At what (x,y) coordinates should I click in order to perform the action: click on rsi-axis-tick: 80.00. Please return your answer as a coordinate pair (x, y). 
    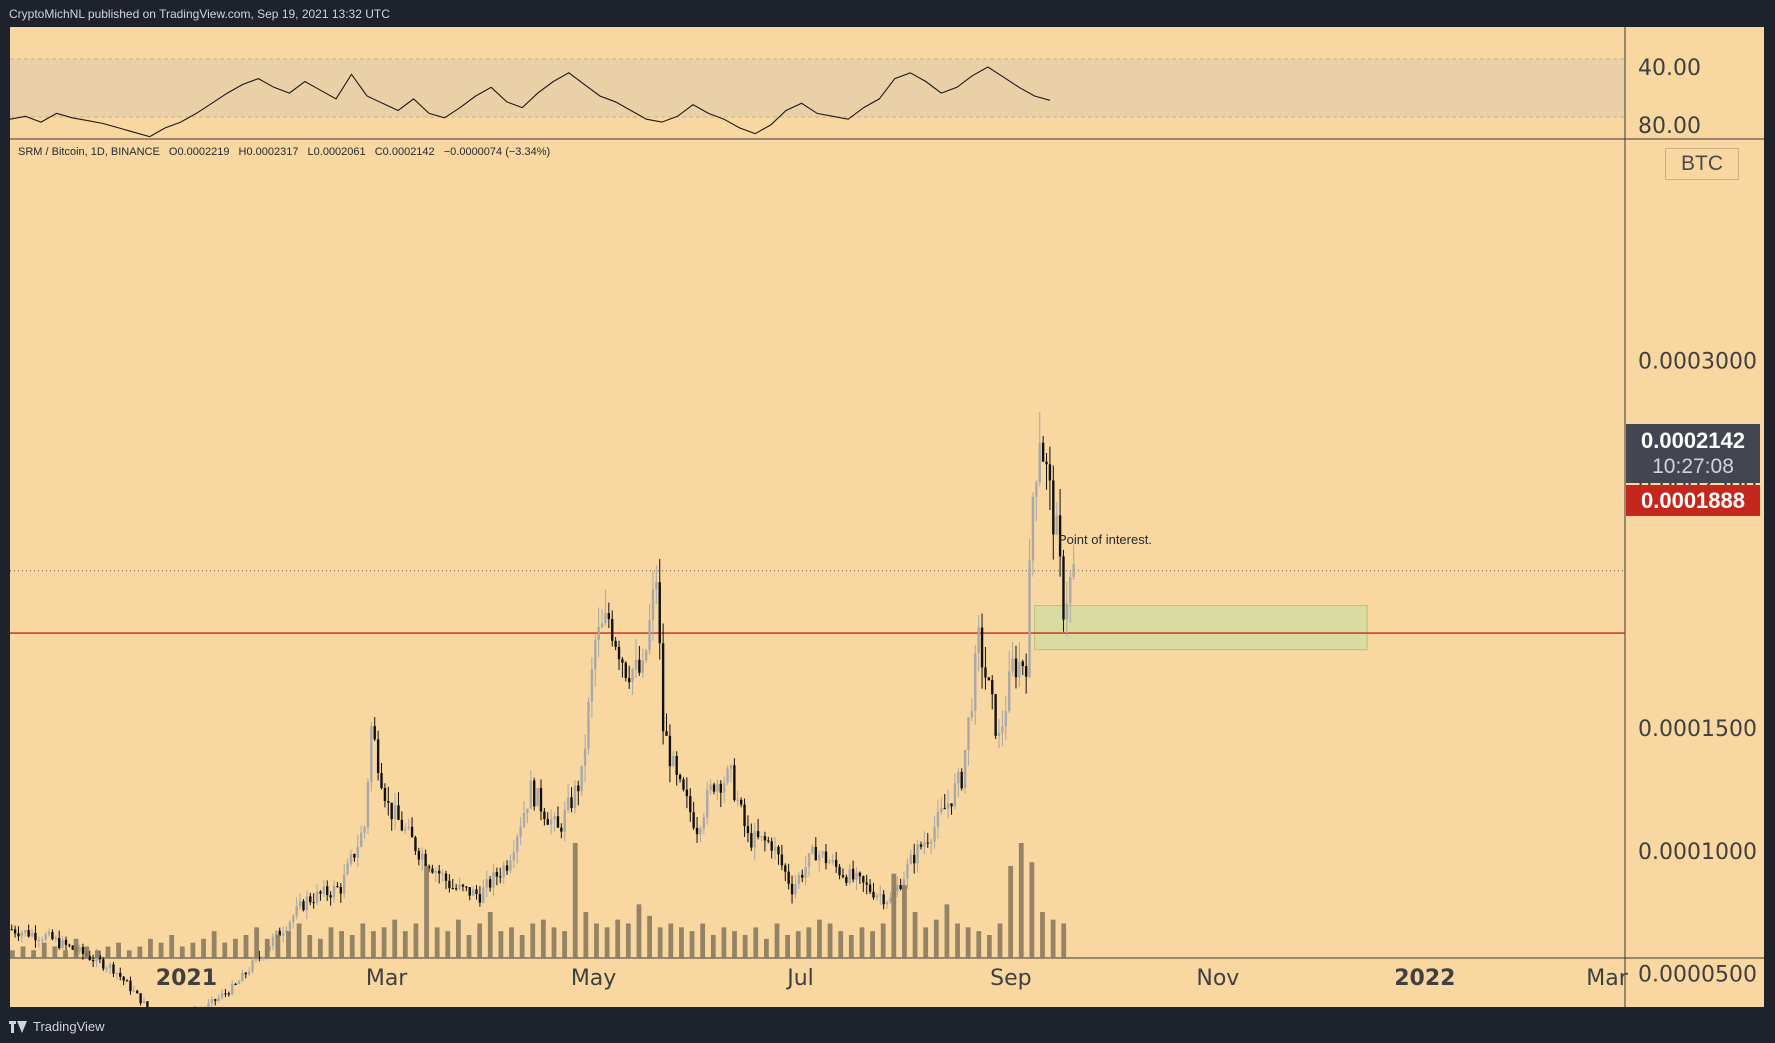
    Looking at the image, I should click on (1669, 126).